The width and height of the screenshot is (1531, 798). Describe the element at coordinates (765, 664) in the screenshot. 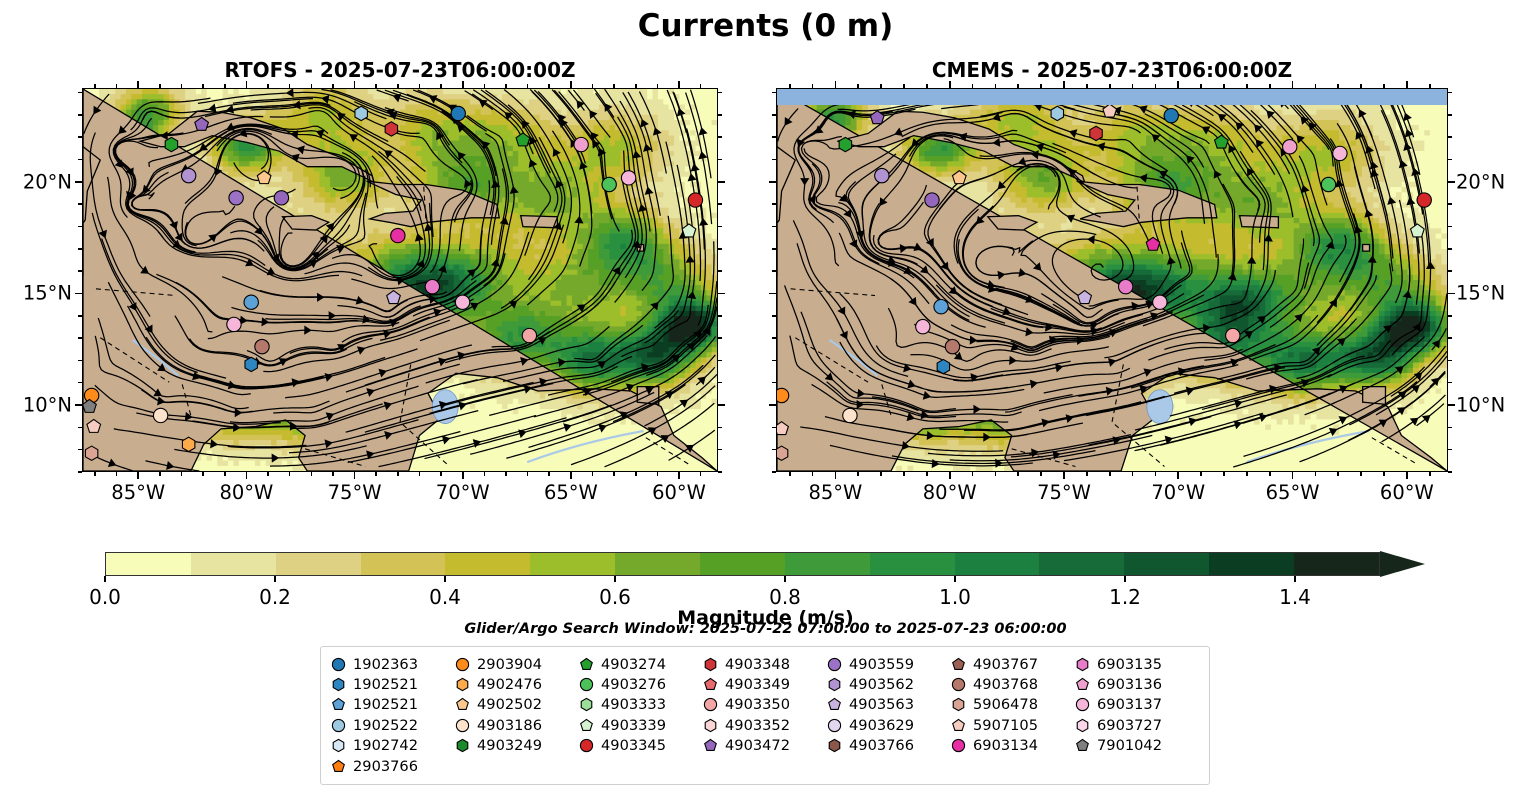

I see `legend-item: 4903348` at that location.